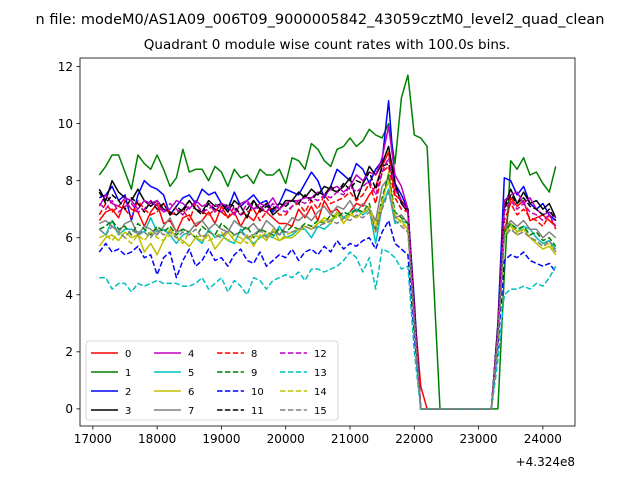 This screenshot has width=640, height=480. Describe the element at coordinates (254, 373) in the screenshot. I see `legend-label-9: 9` at that location.